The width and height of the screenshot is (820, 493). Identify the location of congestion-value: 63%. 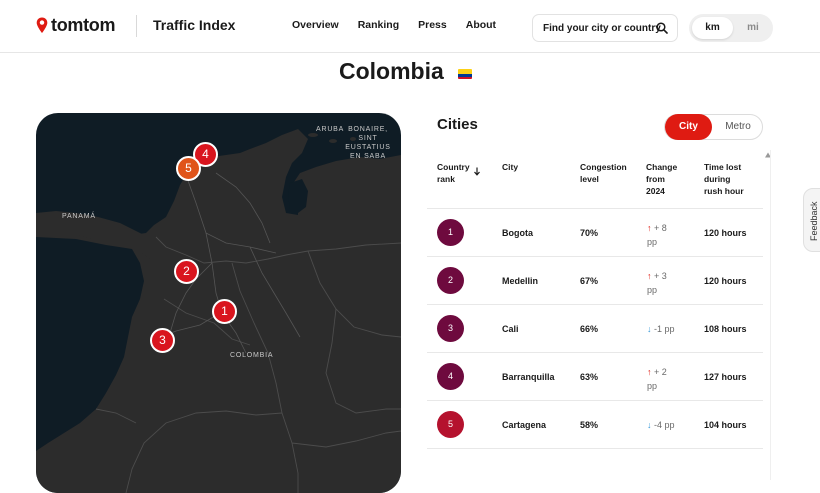
(589, 377).